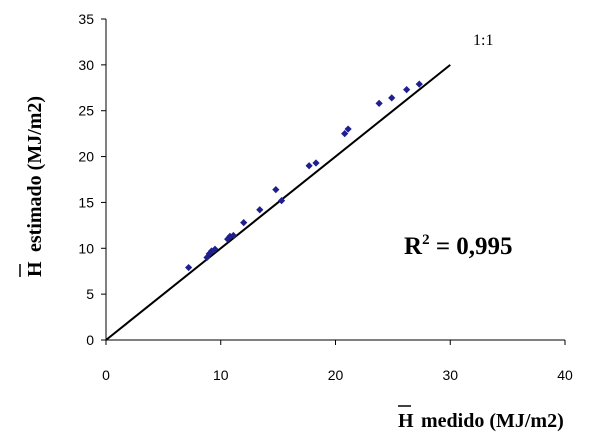  What do you see at coordinates (86, 111) in the screenshot?
I see `y-tick-label: 25` at bounding box center [86, 111].